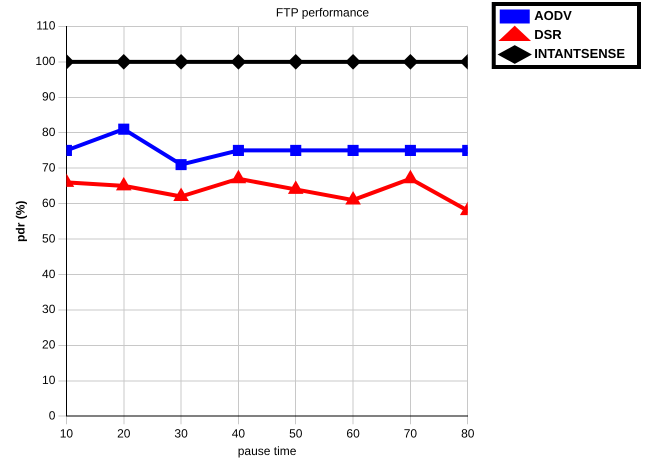 The height and width of the screenshot is (463, 645). I want to click on y-tick-label: 100, so click(45, 61).